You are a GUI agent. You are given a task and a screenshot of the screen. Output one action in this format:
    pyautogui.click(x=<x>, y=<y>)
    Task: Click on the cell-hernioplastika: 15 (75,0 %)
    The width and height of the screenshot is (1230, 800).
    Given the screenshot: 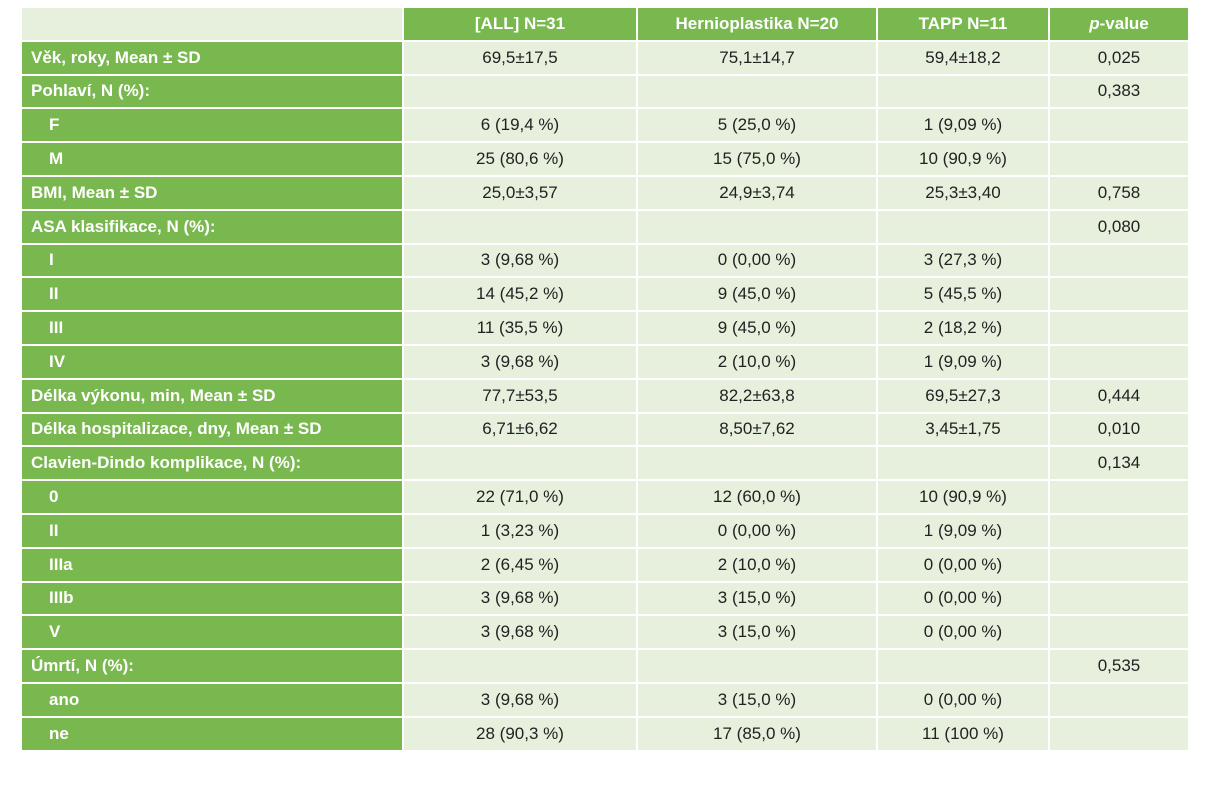 What is the action you would take?
    pyautogui.click(x=757, y=159)
    